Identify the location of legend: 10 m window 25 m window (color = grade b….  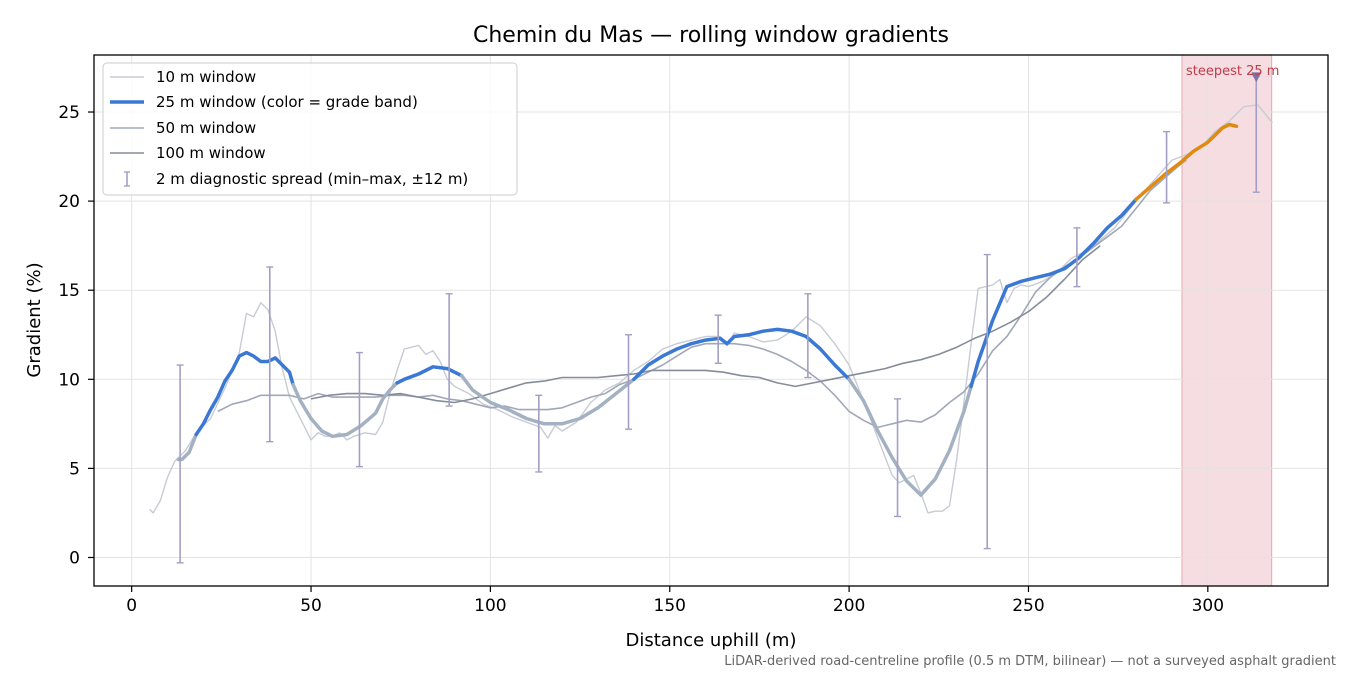
(310, 129).